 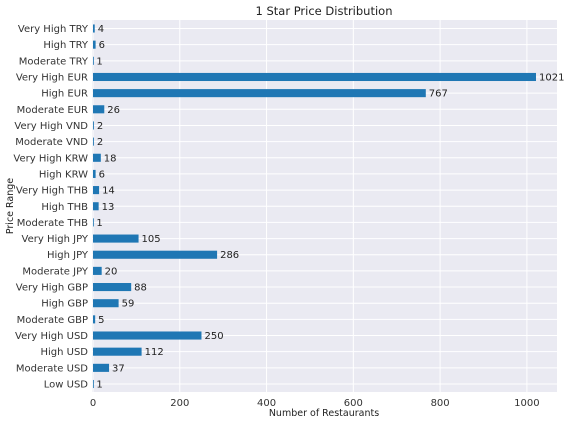 What do you see at coordinates (52, 288) in the screenshot?
I see `y-tick-label: Very High GBP` at bounding box center [52, 288].